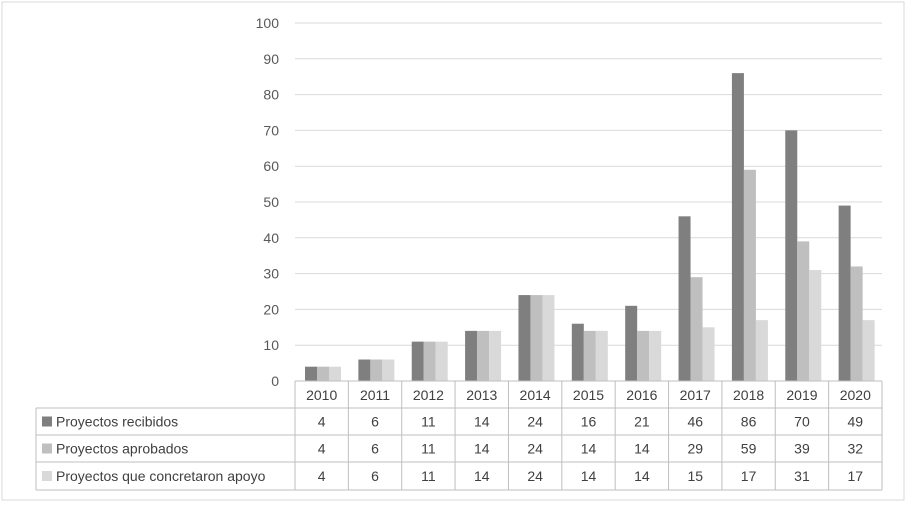 The height and width of the screenshot is (513, 908). What do you see at coordinates (856, 422) in the screenshot?
I see `data-label: 49` at bounding box center [856, 422].